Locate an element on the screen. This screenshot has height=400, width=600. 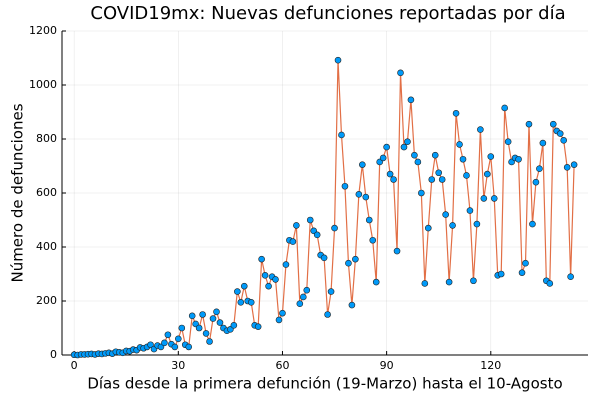
x-tick-label: 0 is located at coordinates (74, 365).